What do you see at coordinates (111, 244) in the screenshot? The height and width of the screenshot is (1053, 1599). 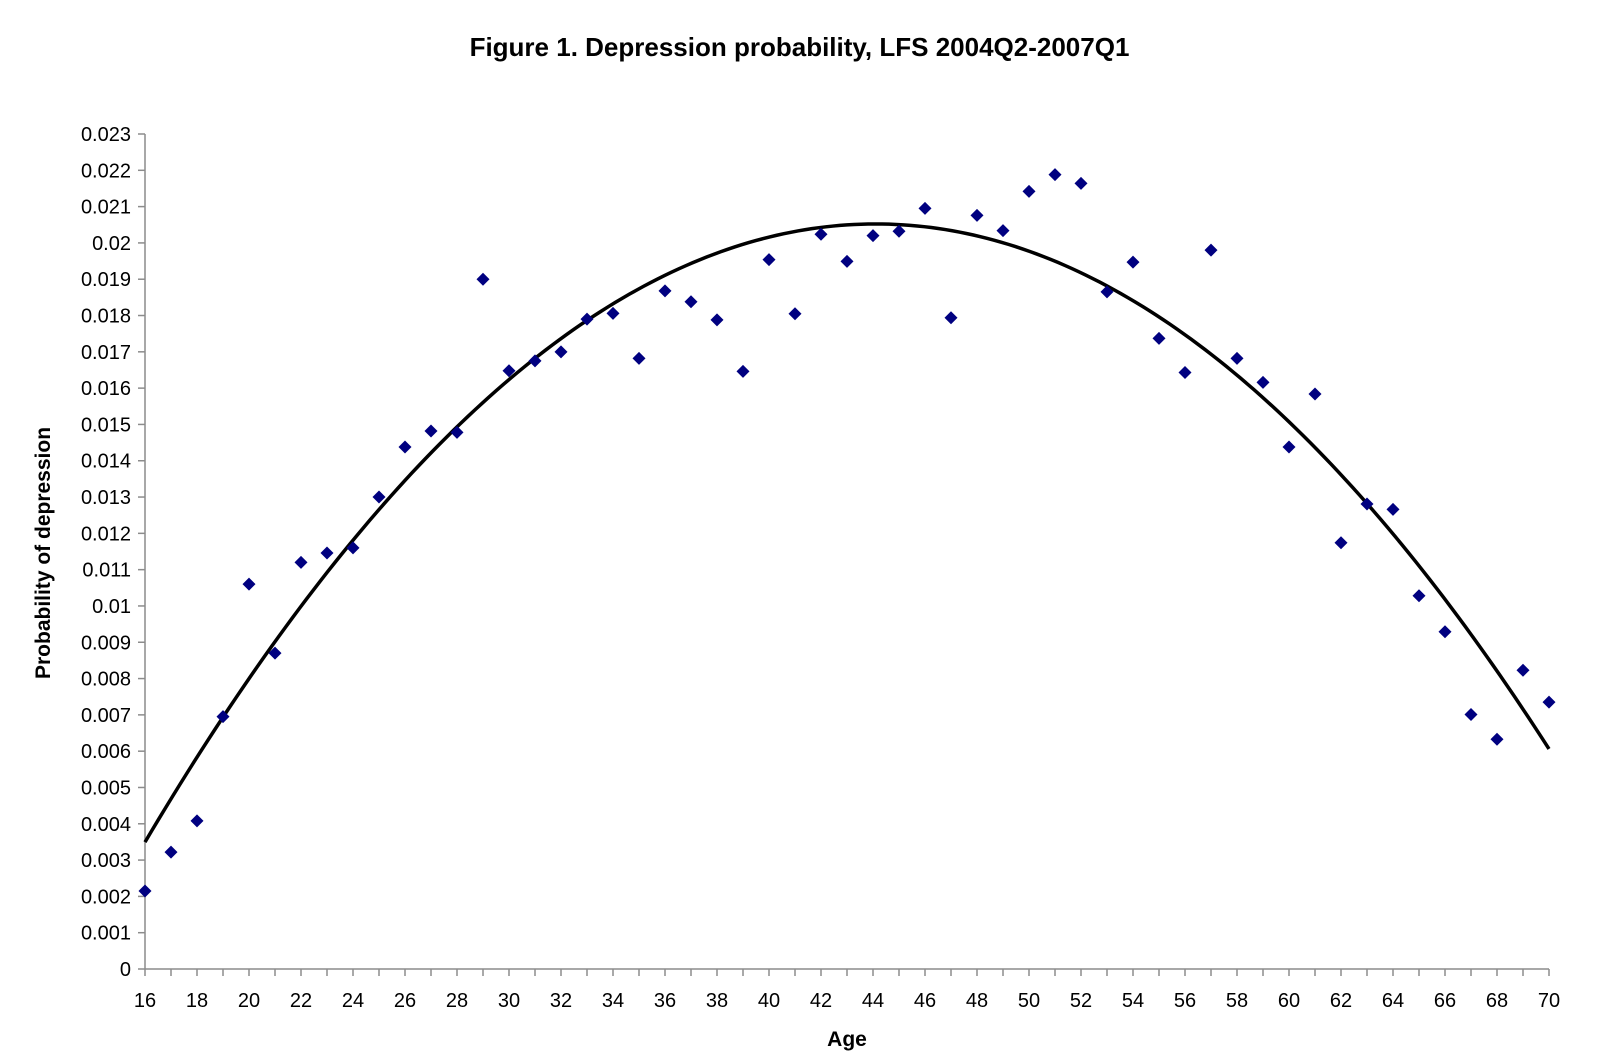 I see `y-tick-label: 0.02` at bounding box center [111, 244].